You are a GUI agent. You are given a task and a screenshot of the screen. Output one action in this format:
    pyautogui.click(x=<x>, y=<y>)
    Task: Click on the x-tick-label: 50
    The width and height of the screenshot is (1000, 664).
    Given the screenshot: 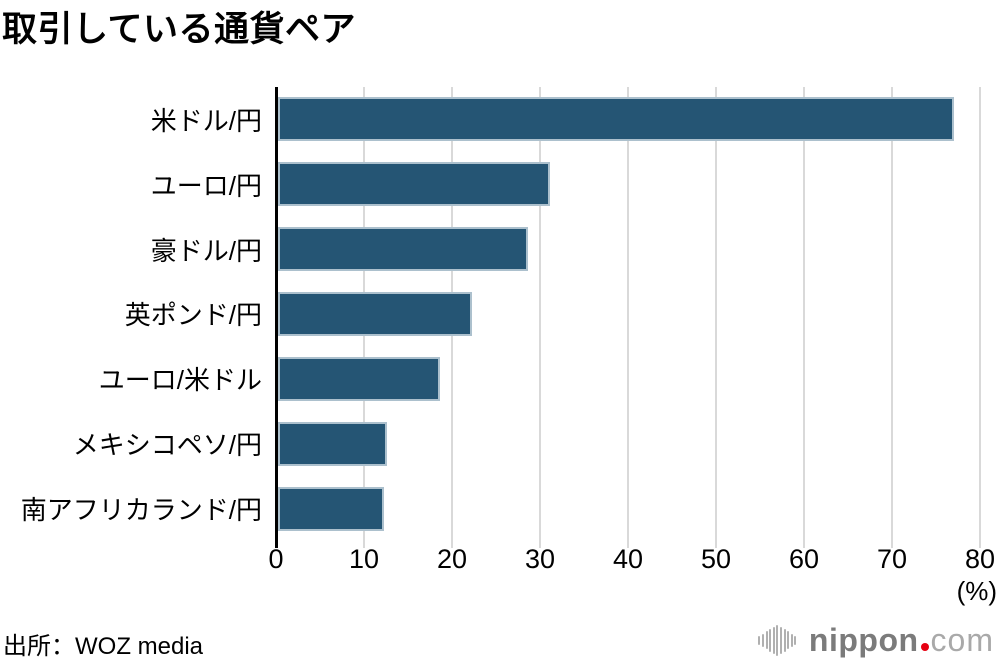 What is the action you would take?
    pyautogui.click(x=716, y=559)
    